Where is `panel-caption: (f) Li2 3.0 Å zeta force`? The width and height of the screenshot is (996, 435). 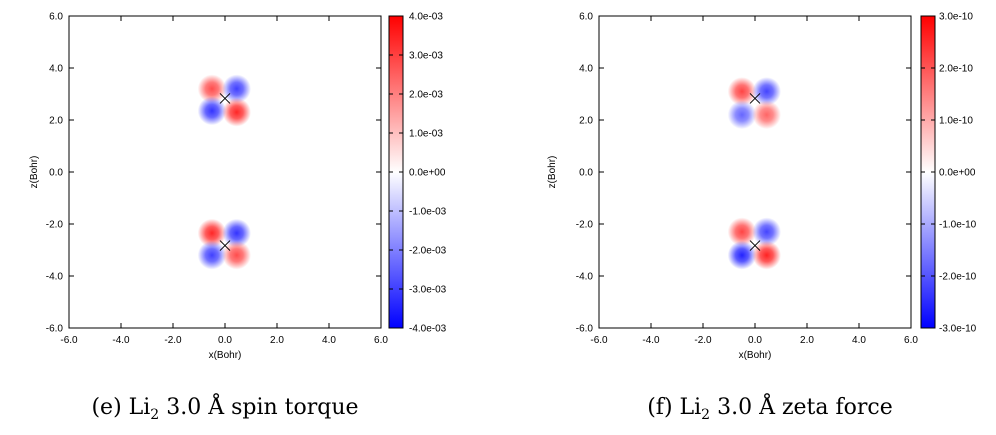
panel-caption: (f) Li2 3.0 Å zeta force is located at coordinates (770, 407).